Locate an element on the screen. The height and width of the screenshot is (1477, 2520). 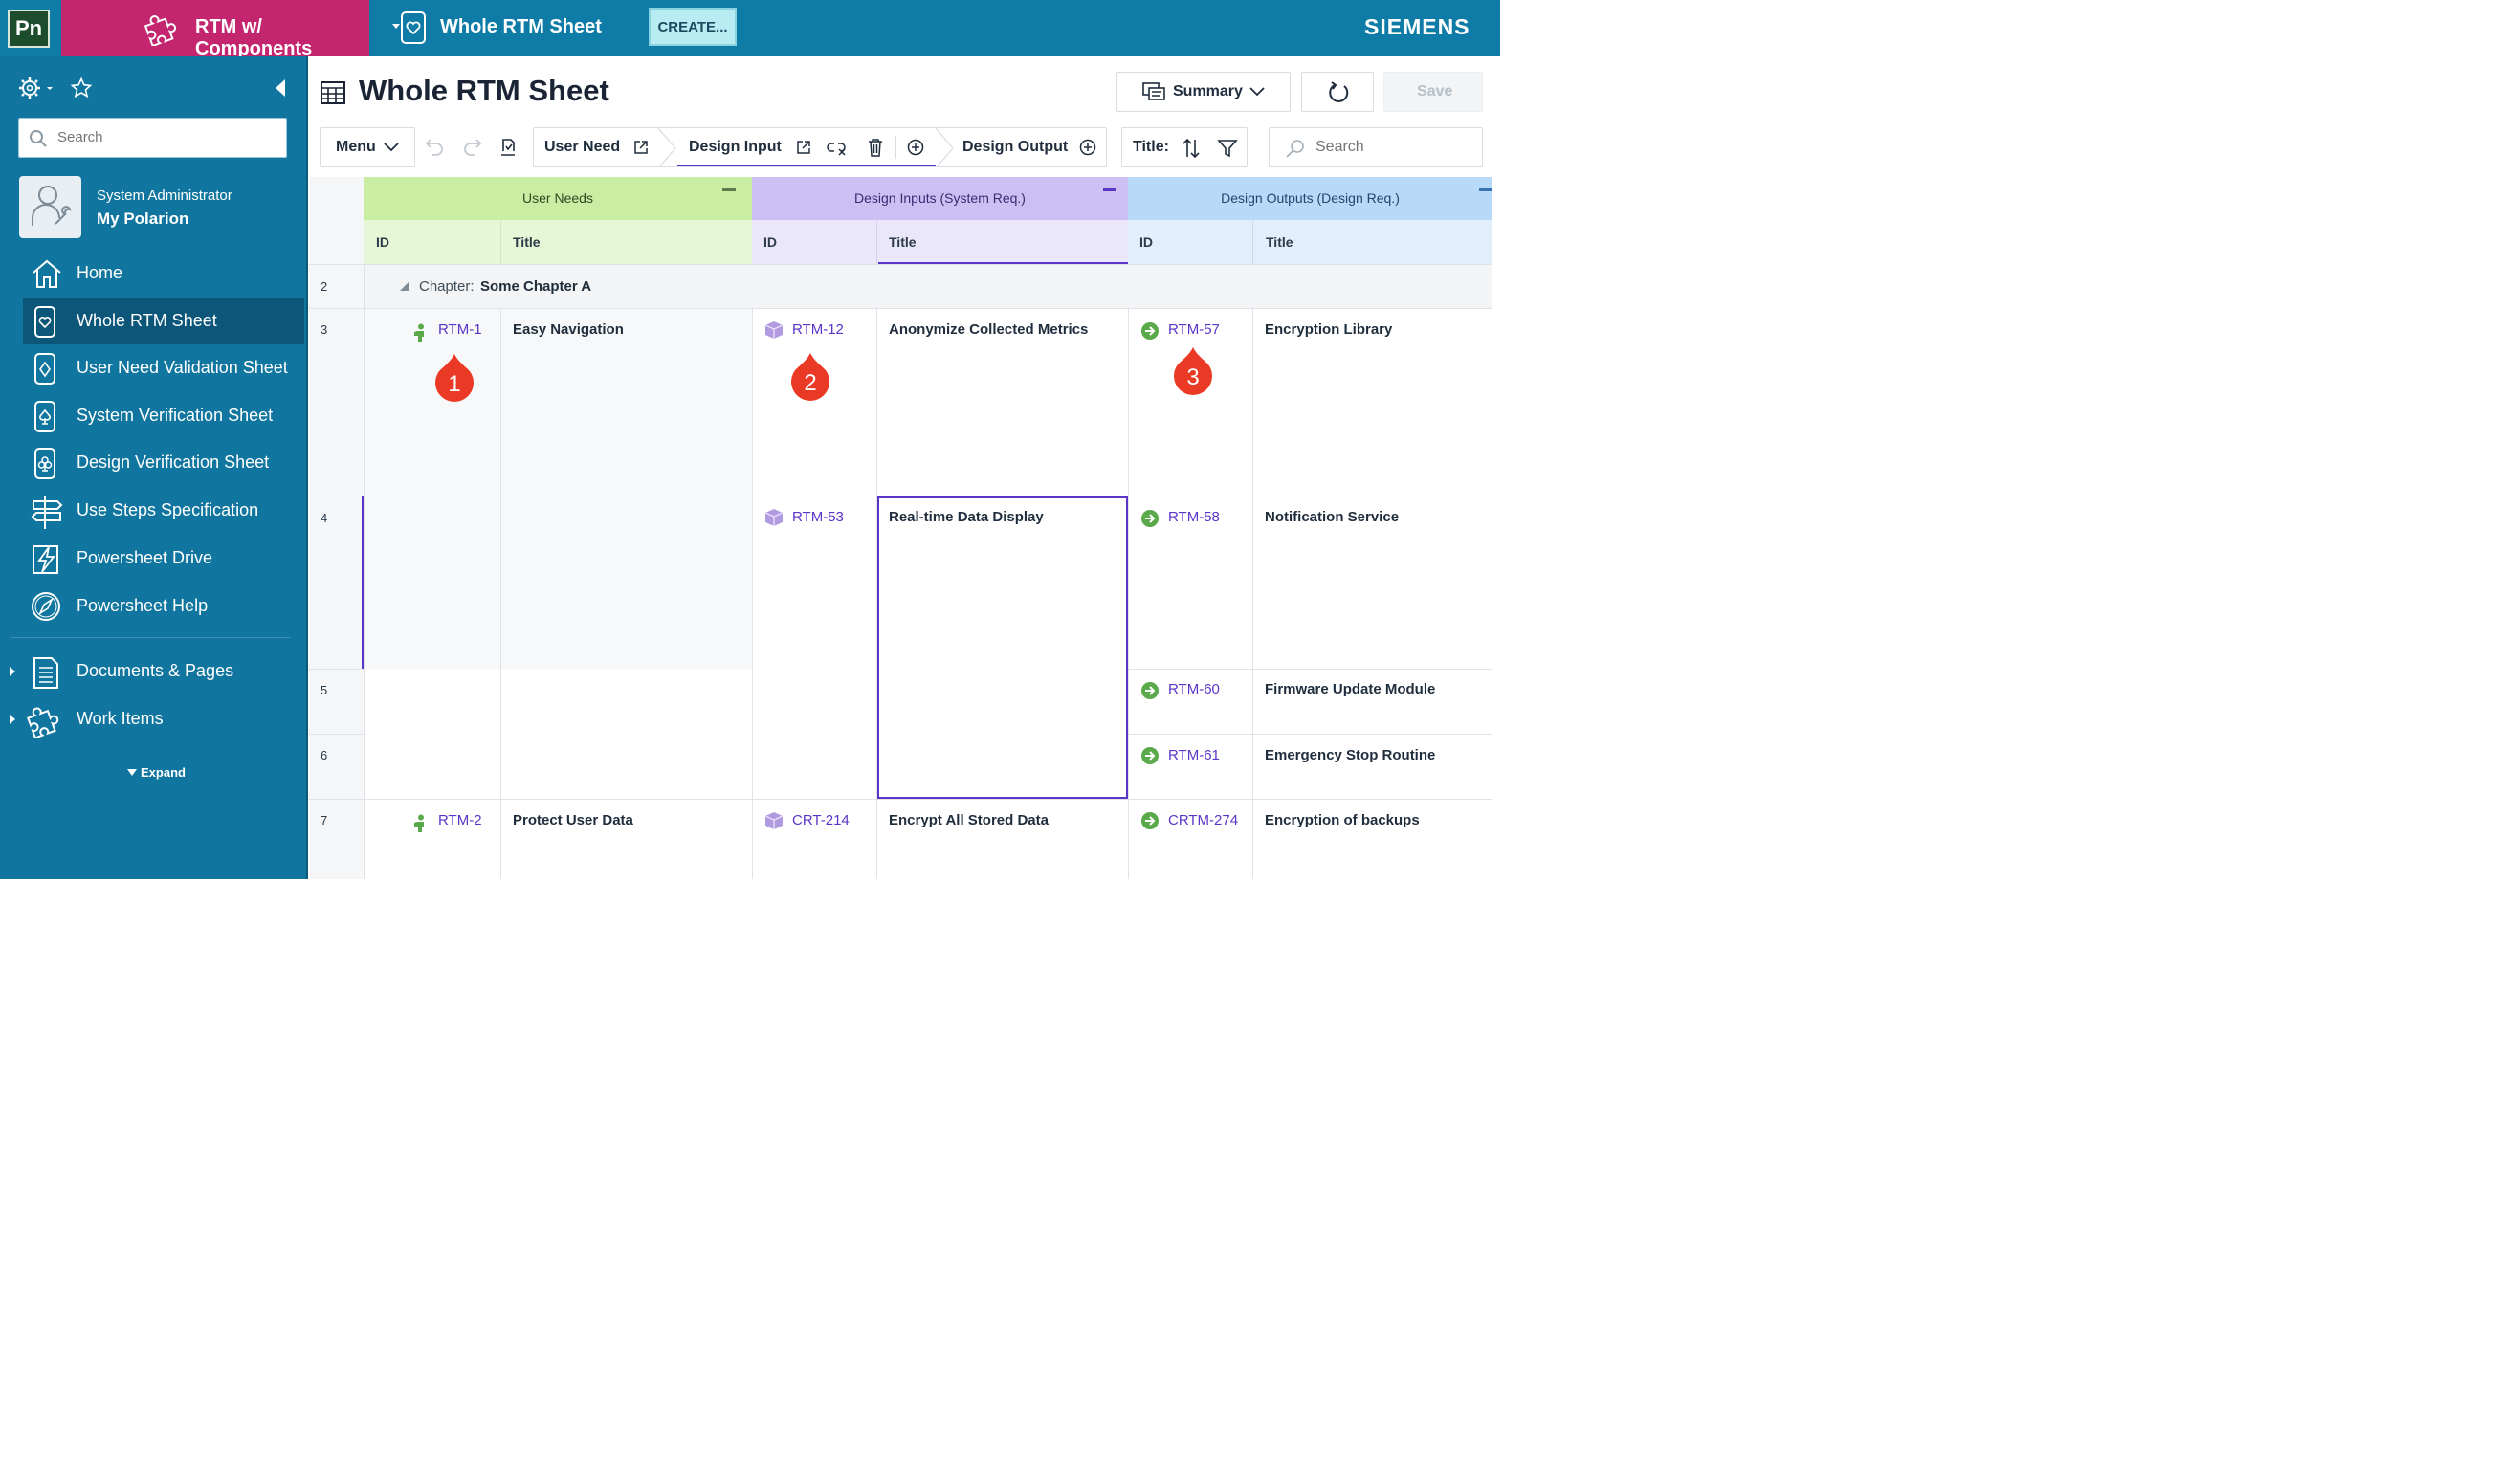
unlink-icon is located at coordinates (838, 147).